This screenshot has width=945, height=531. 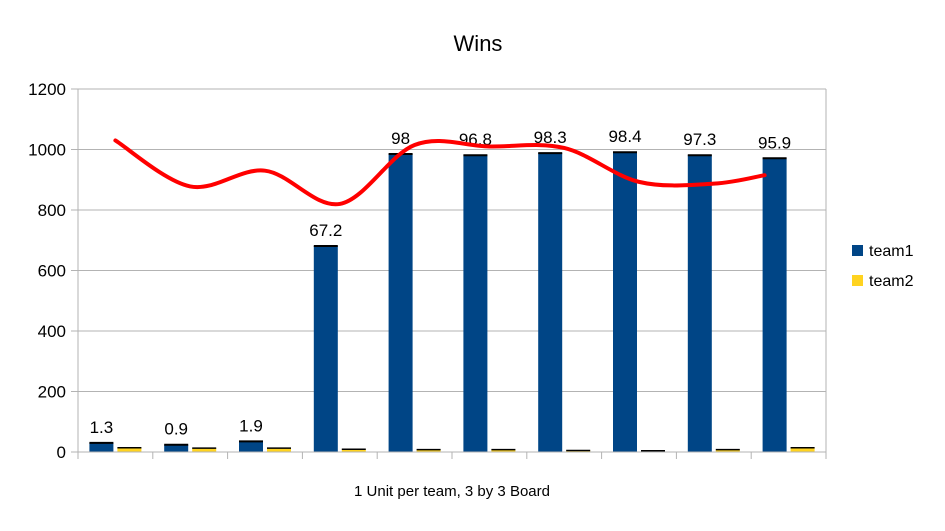 What do you see at coordinates (891, 281) in the screenshot?
I see `legend-label-team2: team2` at bounding box center [891, 281].